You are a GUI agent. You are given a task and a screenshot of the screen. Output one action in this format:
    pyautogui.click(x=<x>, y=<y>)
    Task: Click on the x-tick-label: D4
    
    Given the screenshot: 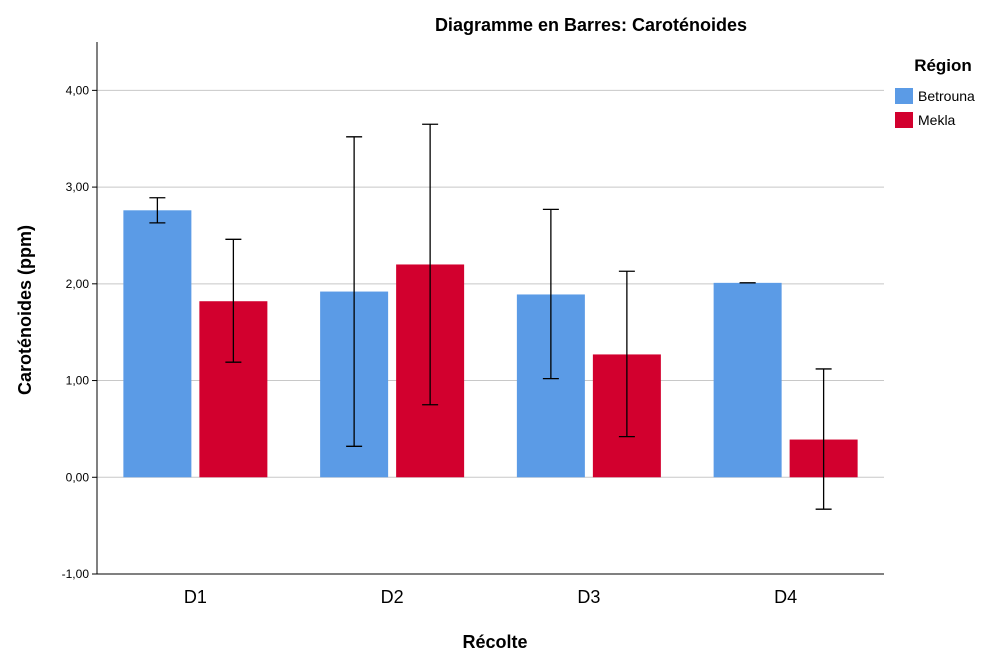 What is the action you would take?
    pyautogui.click(x=785, y=597)
    